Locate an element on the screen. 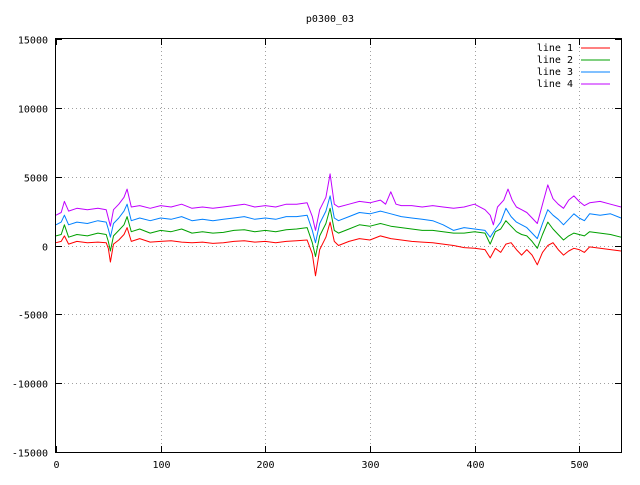 The image size is (640, 485). y-tick-label: 15000 is located at coordinates (33, 41).